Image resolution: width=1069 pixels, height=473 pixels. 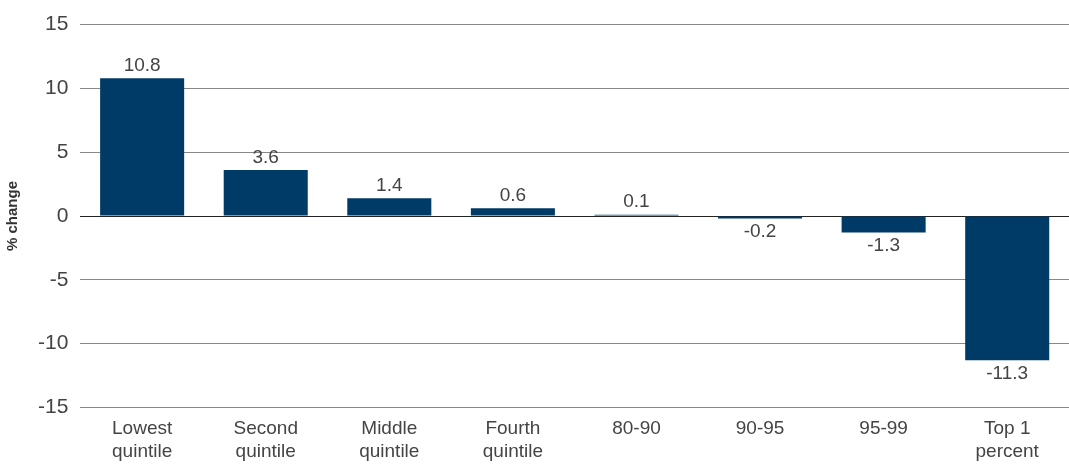 I want to click on data-label: 10.8, so click(x=142, y=64).